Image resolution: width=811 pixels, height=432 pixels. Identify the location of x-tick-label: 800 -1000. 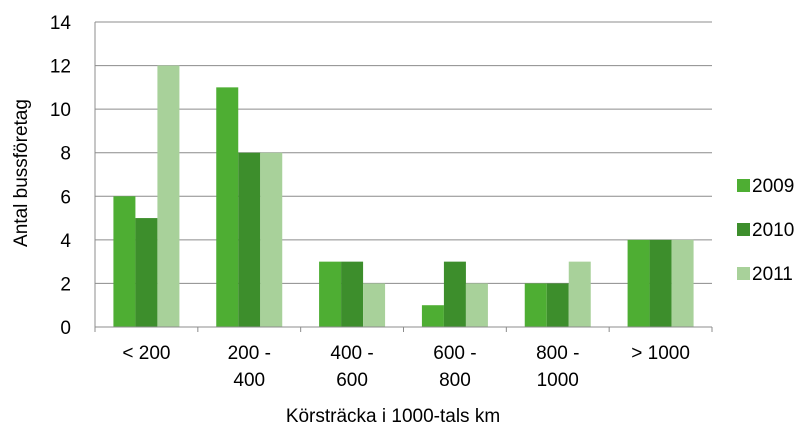
(557, 367).